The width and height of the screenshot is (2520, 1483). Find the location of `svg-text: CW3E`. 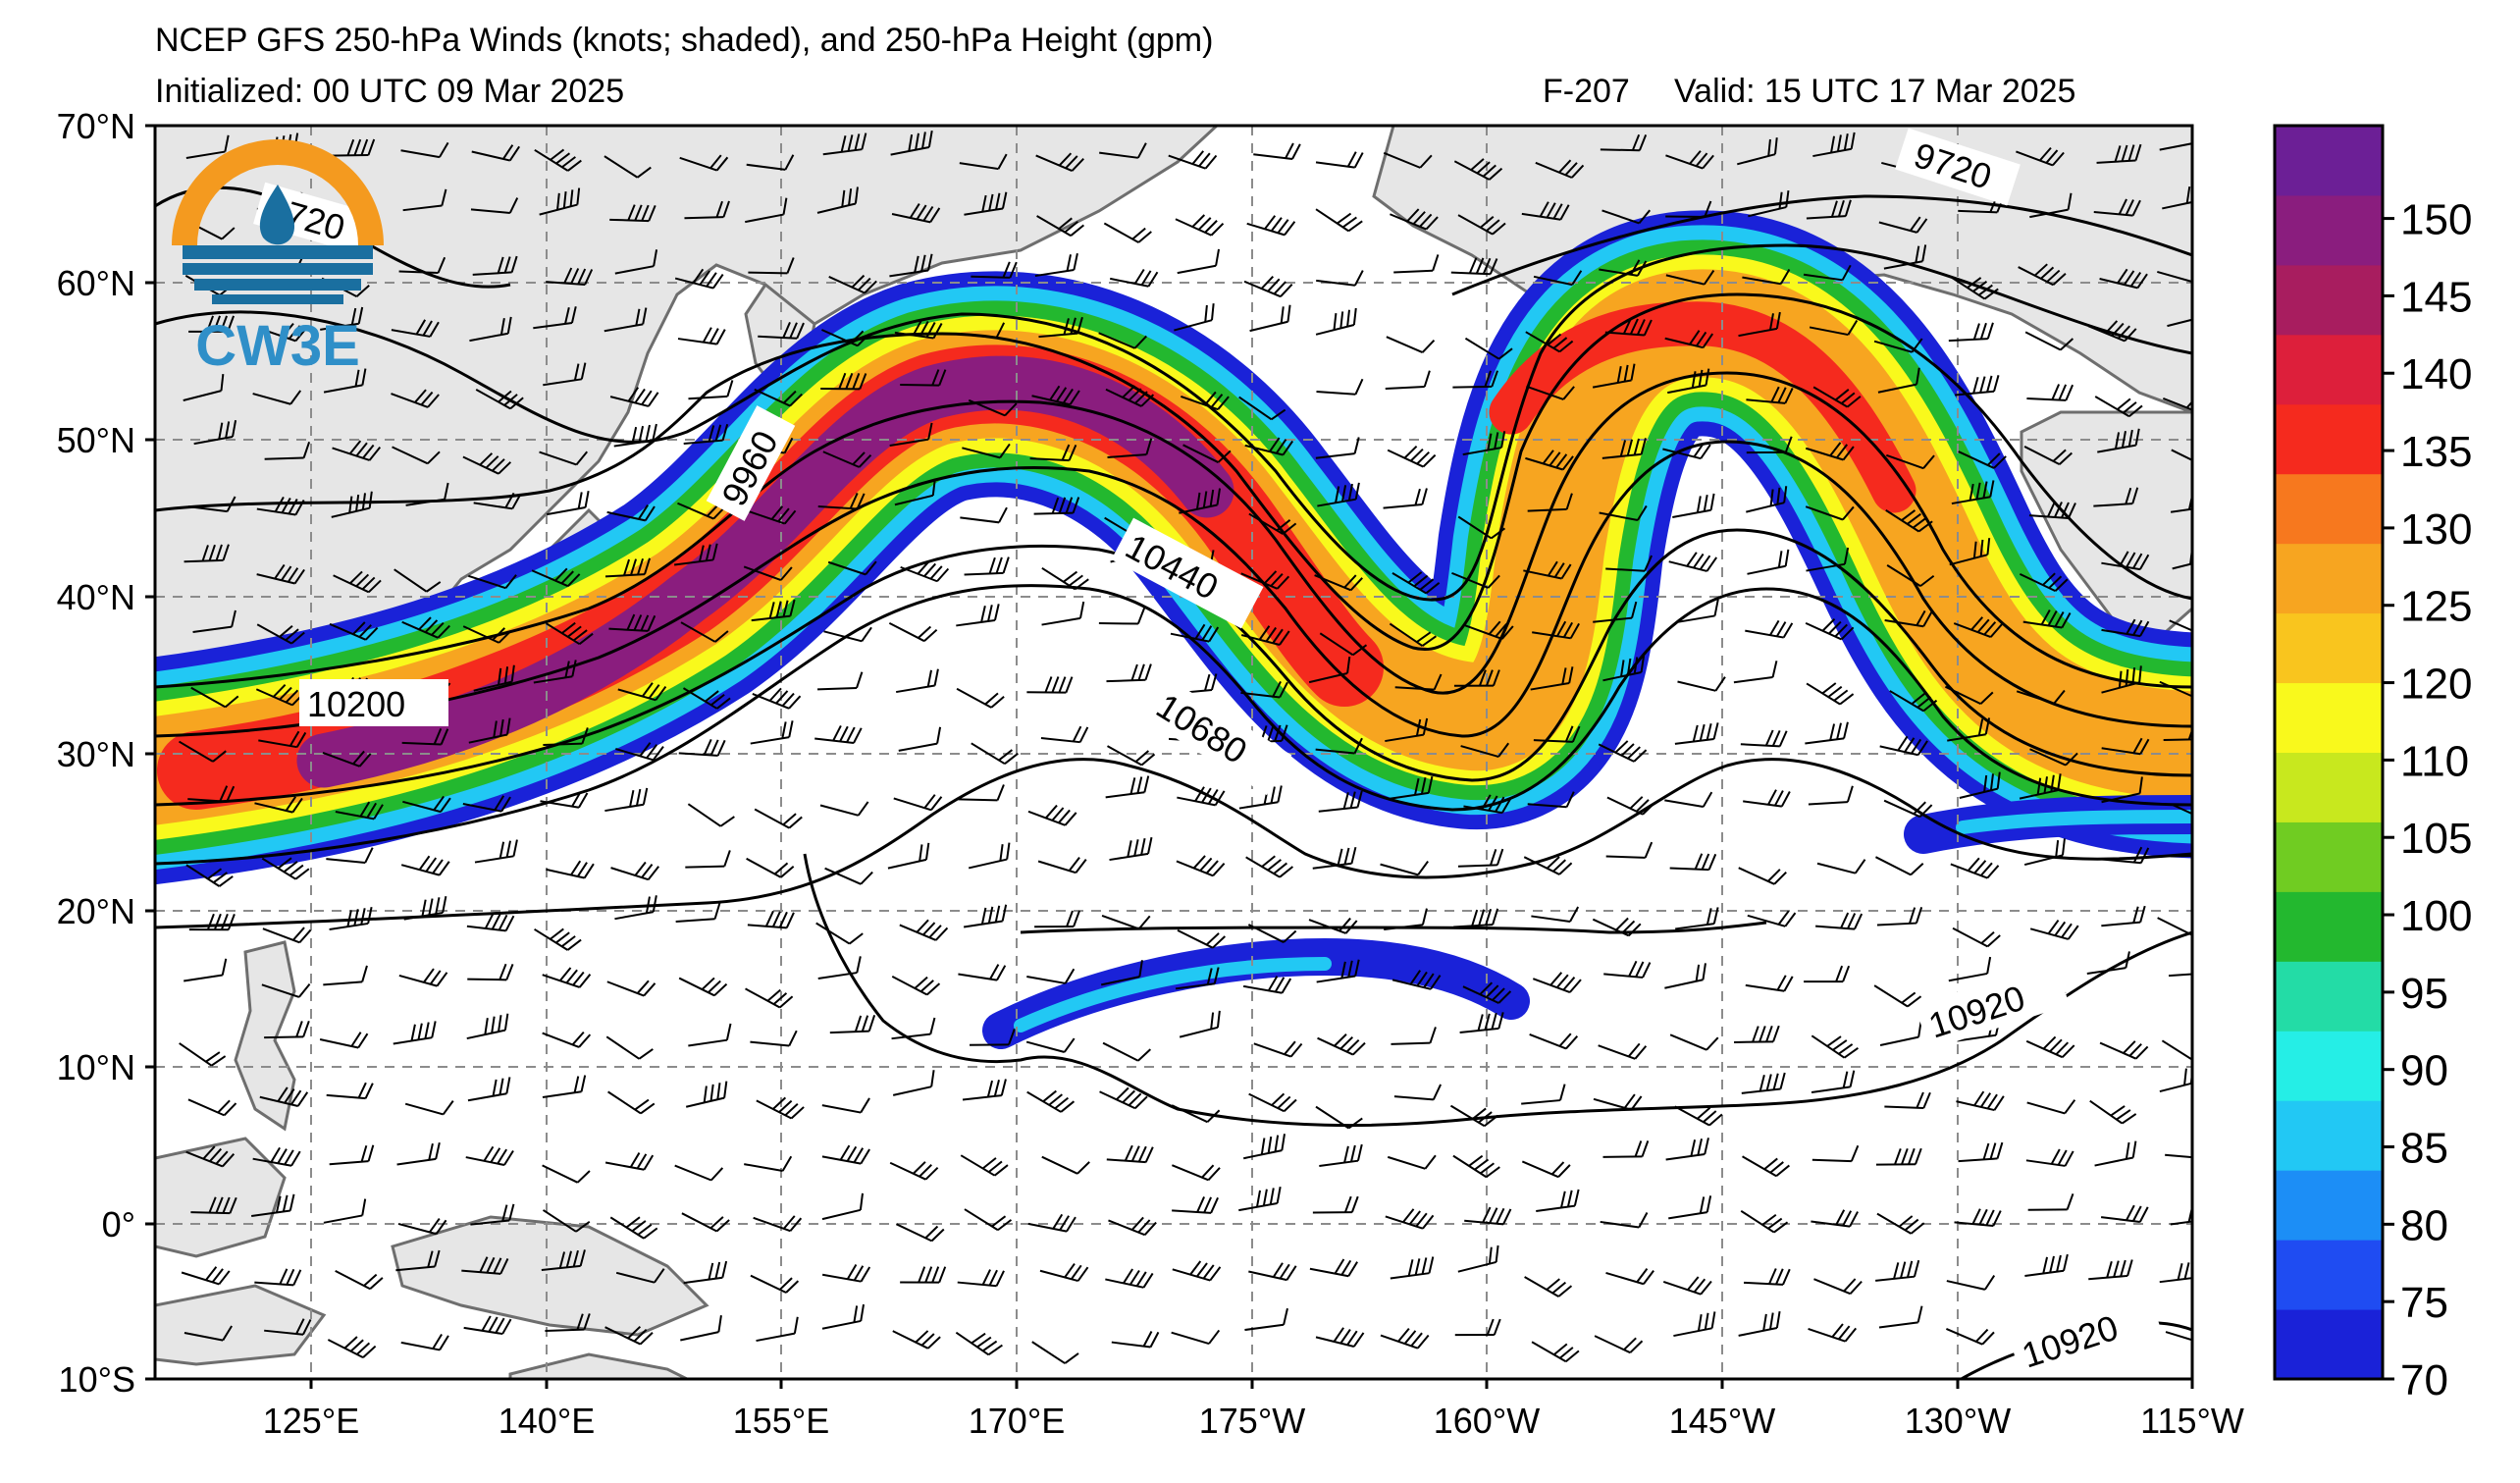

svg-text: CW3E is located at coordinates (277, 346).